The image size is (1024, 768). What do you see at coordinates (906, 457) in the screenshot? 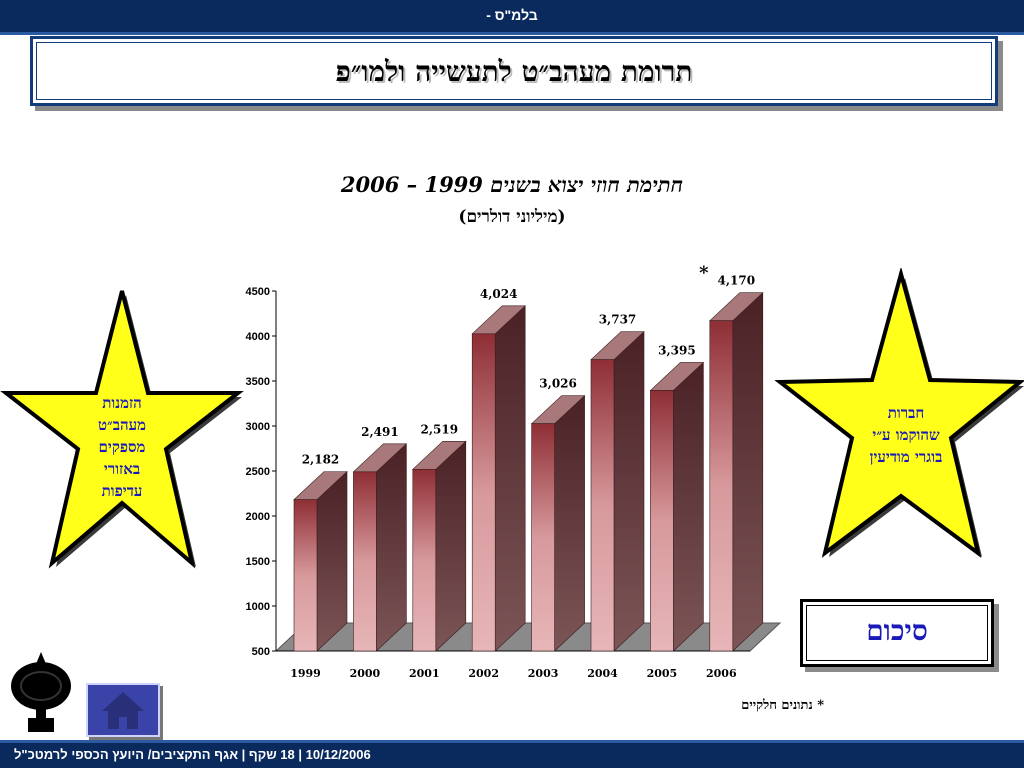
I see `right-star-line: בוגרי מודיעין` at bounding box center [906, 457].